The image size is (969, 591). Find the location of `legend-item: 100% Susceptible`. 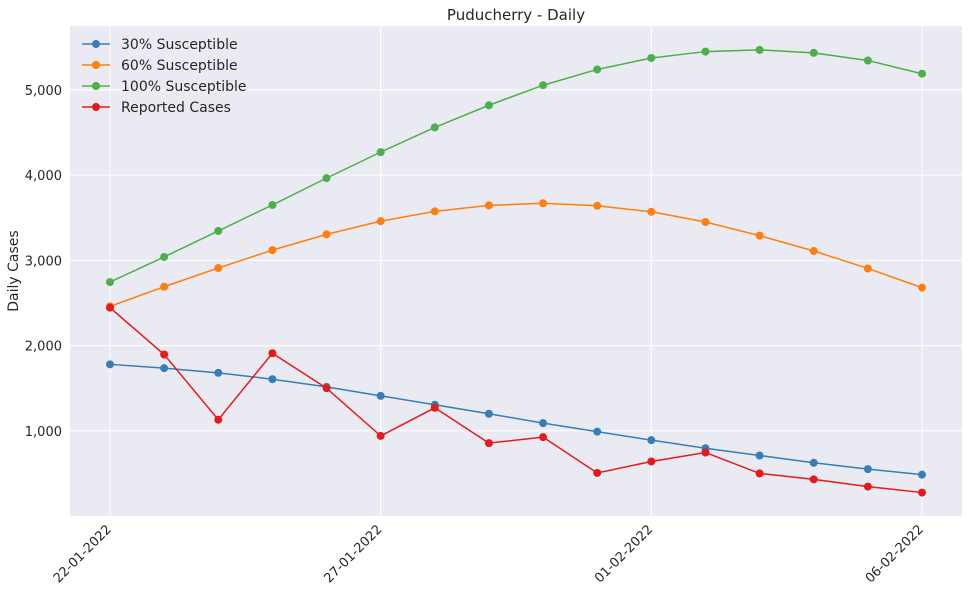

legend-item: 100% Susceptible is located at coordinates (164, 87).